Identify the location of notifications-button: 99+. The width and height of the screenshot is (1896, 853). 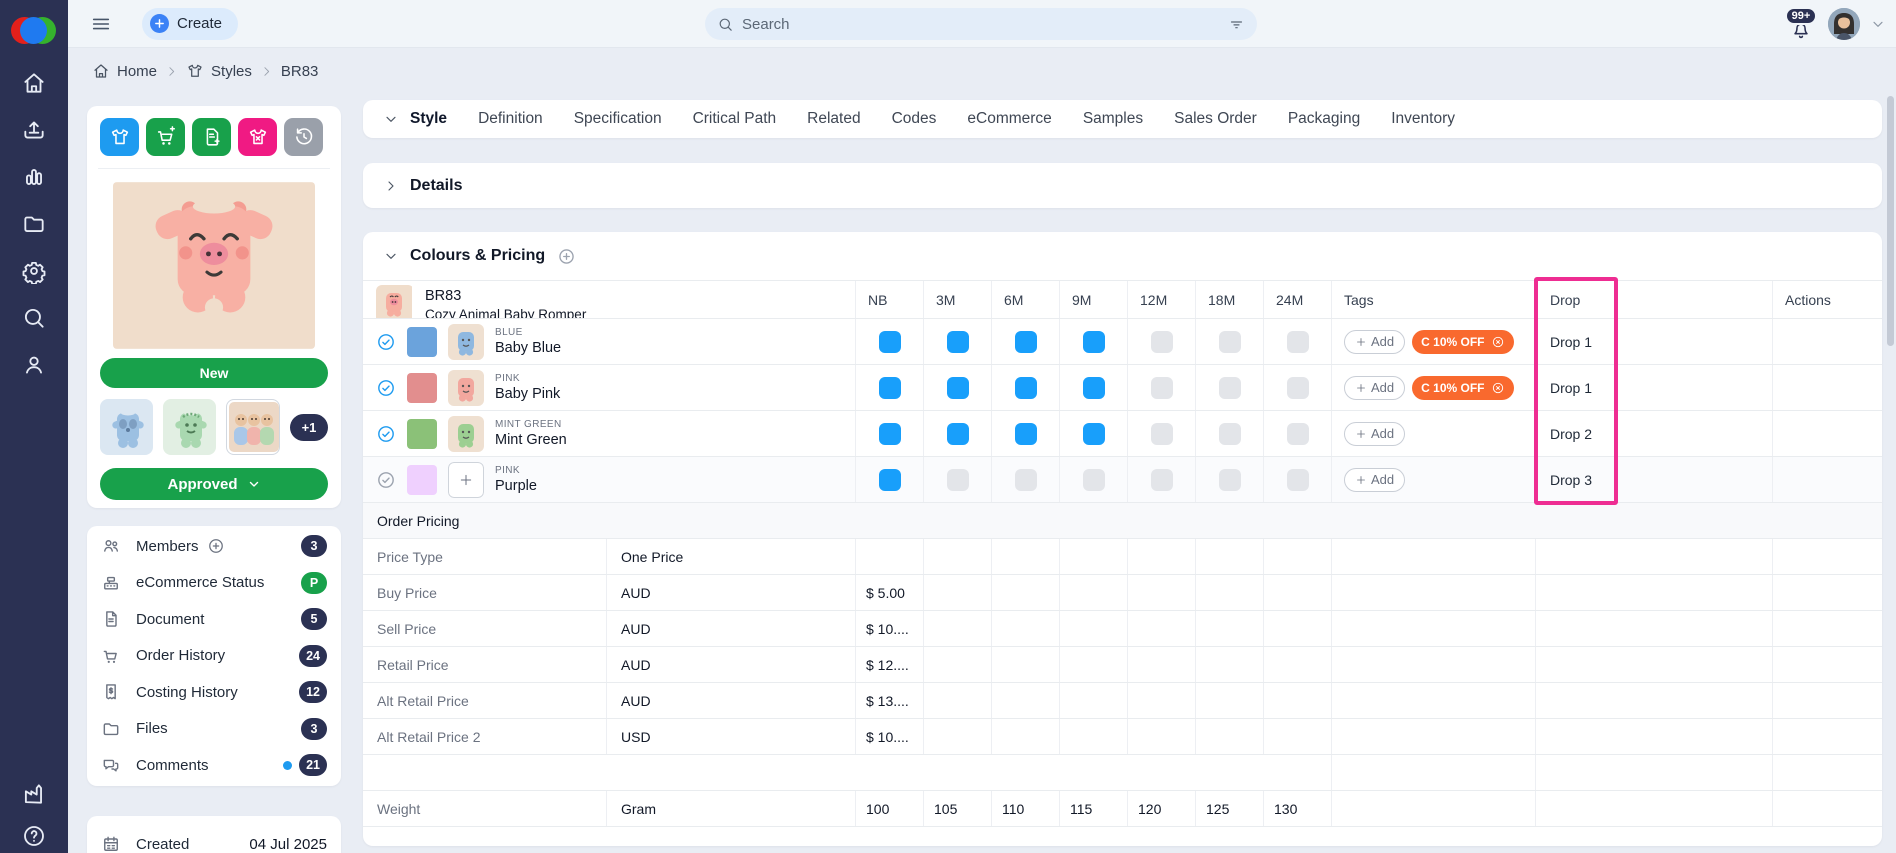
(1801, 24).